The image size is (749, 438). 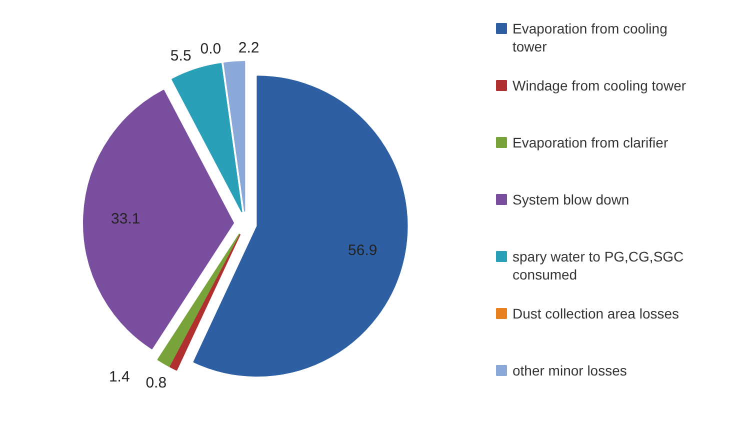 What do you see at coordinates (590, 142) in the screenshot?
I see `legend-label: Evaporation from clarifier` at bounding box center [590, 142].